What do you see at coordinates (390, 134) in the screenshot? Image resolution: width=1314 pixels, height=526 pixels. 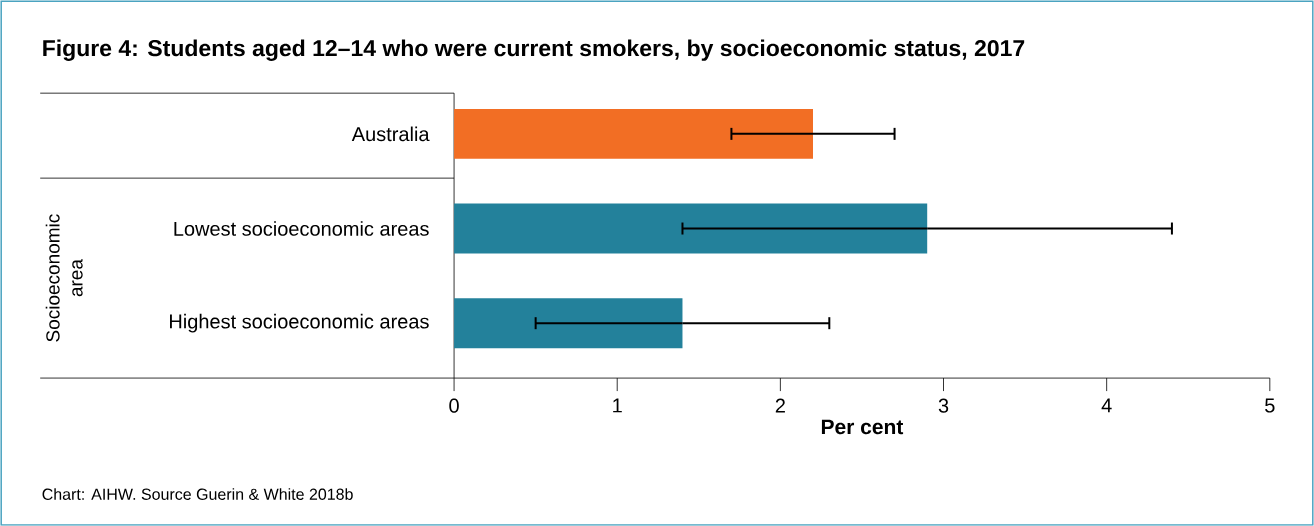 I see `y-tick-label: Australia` at bounding box center [390, 134].